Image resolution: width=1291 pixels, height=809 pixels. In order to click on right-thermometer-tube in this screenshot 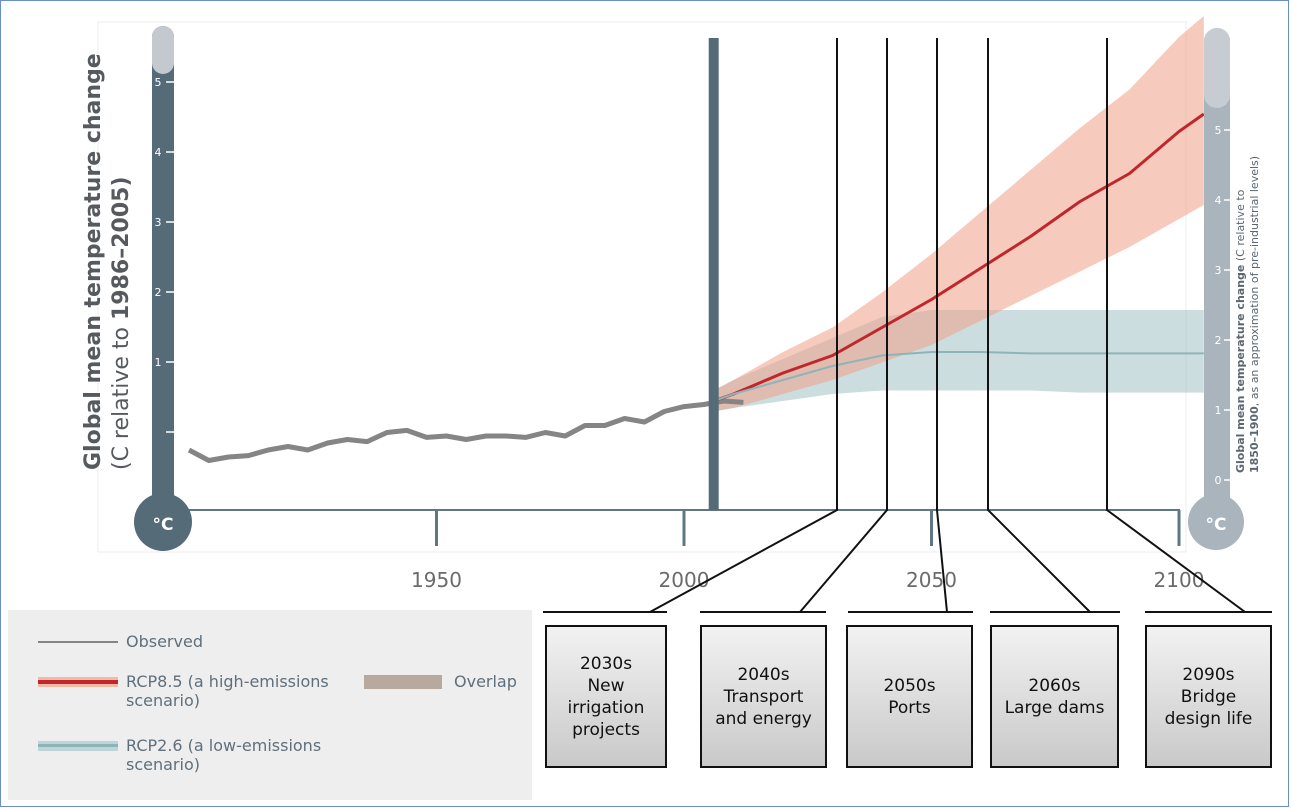, I will do `click(1217, 278)`.